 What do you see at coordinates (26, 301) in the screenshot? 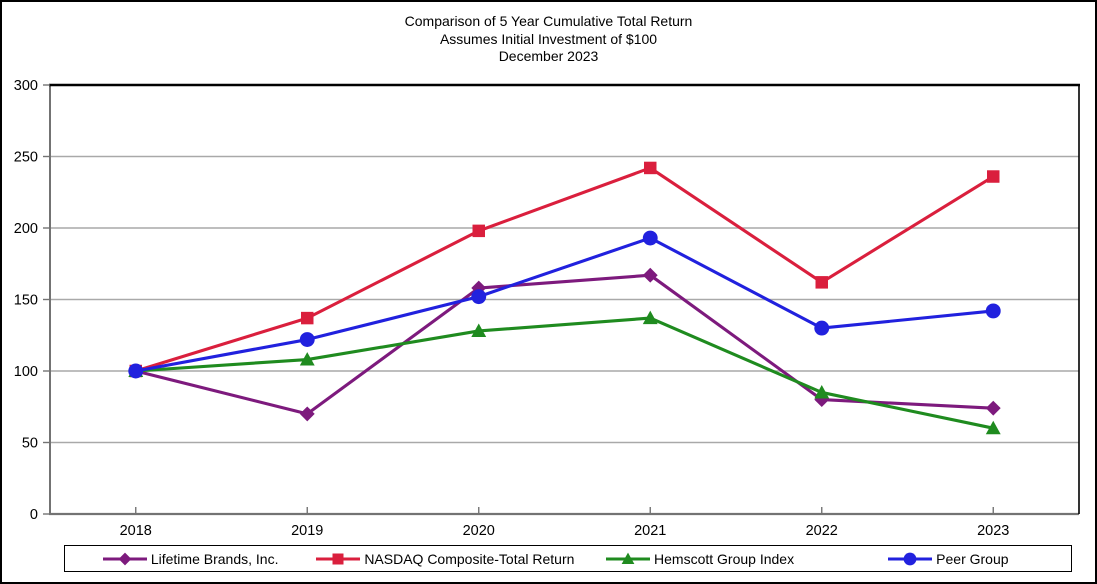
I see `y-tick-label: 150` at bounding box center [26, 301].